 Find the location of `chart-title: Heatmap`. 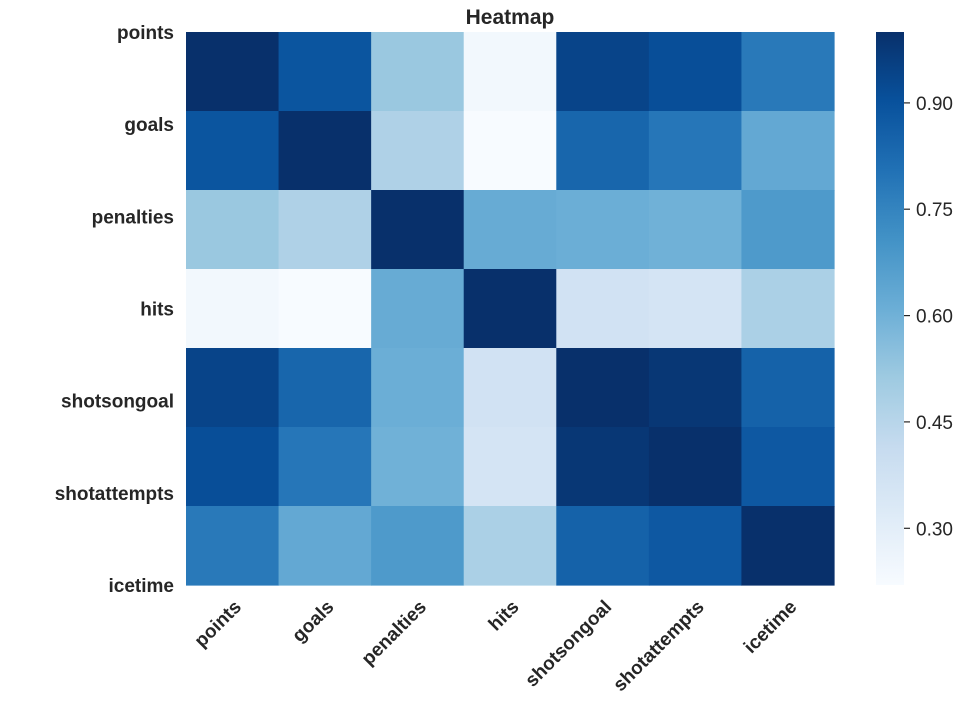

chart-title: Heatmap is located at coordinates (510, 17).